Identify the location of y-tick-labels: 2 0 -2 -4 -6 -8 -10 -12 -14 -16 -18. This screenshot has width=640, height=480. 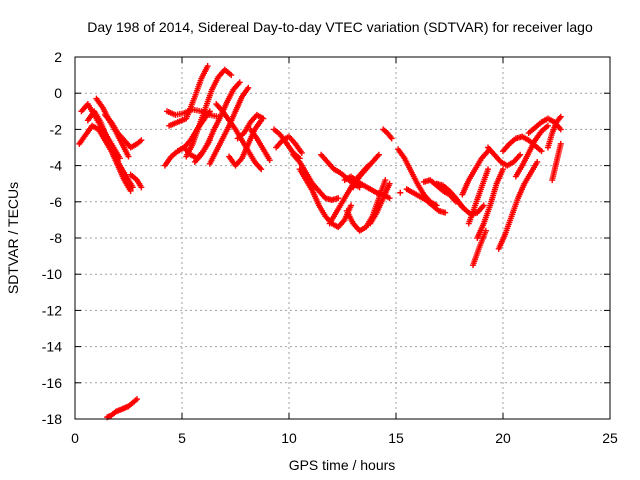
(52, 238).